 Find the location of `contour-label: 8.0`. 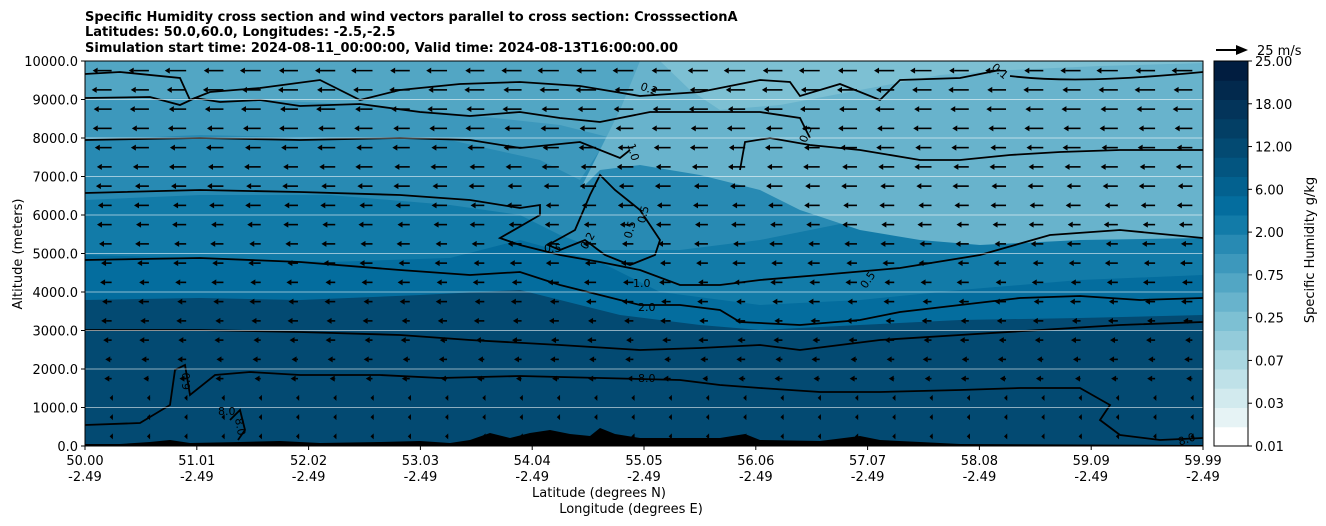

contour-label: 8.0 is located at coordinates (240, 426).